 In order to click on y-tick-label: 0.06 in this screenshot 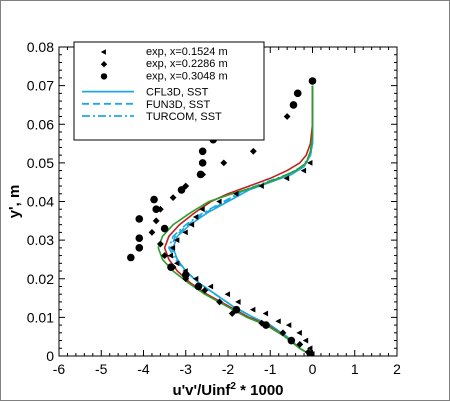, I will do `click(40, 124)`.